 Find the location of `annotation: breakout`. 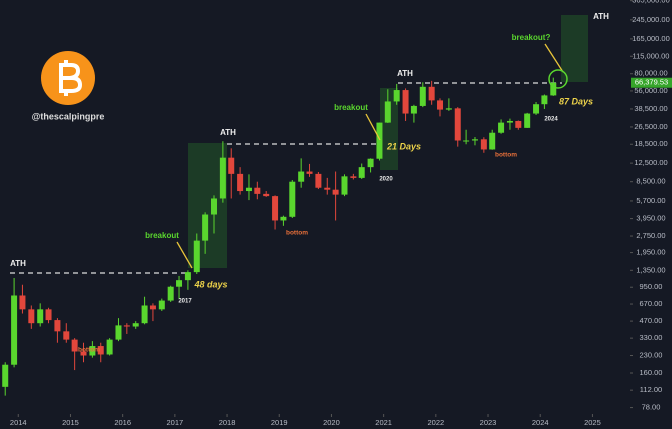

annotation: breakout is located at coordinates (351, 107).